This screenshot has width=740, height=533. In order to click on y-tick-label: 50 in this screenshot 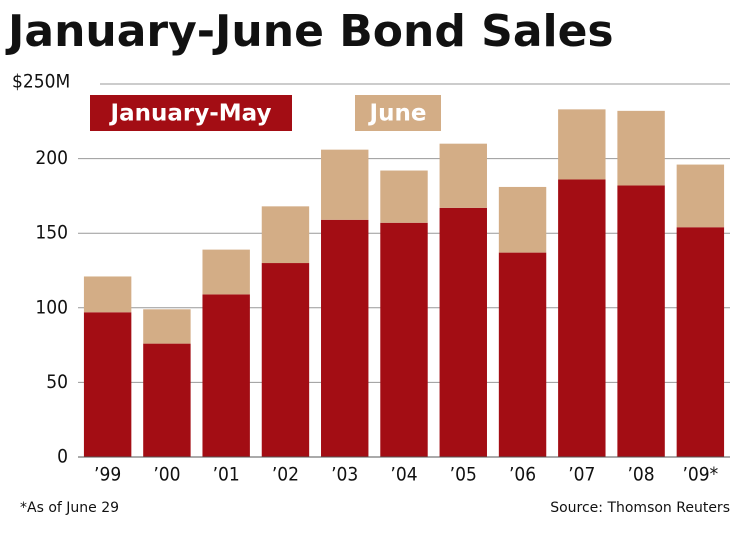, I will do `click(57, 382)`.